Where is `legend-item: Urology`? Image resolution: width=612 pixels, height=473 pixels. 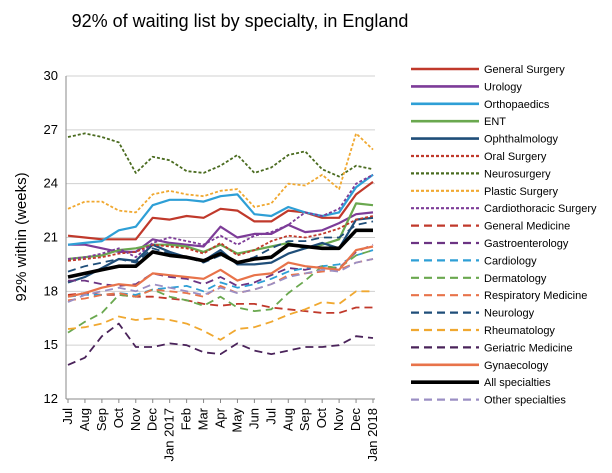
legend-item: Urology is located at coordinates (466, 87).